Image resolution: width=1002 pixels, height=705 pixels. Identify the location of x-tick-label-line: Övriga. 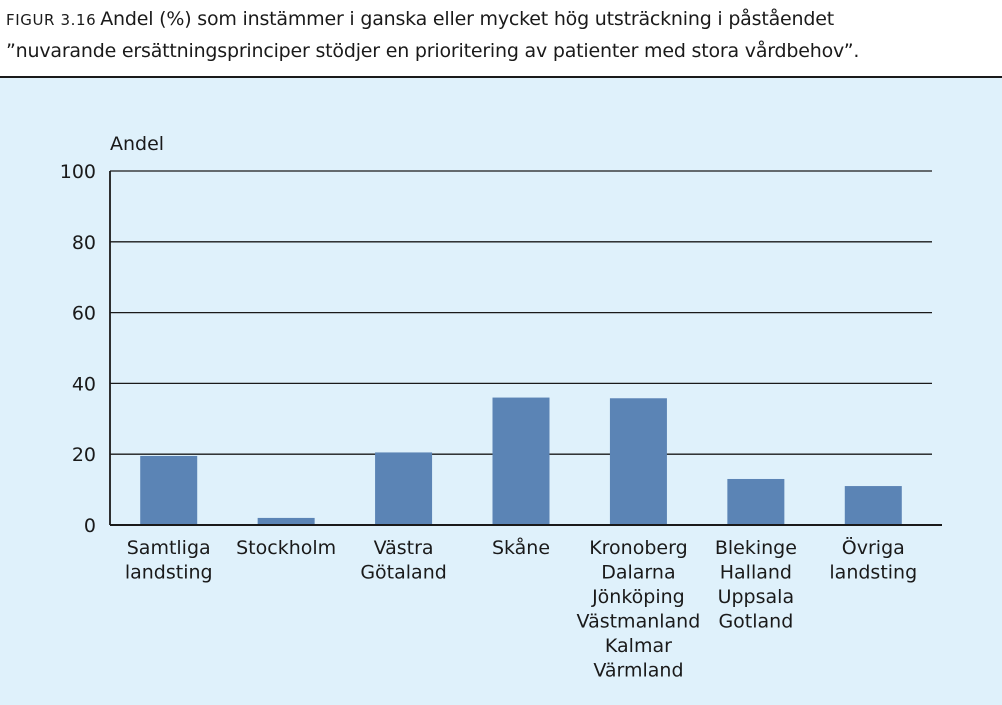
(873, 547).